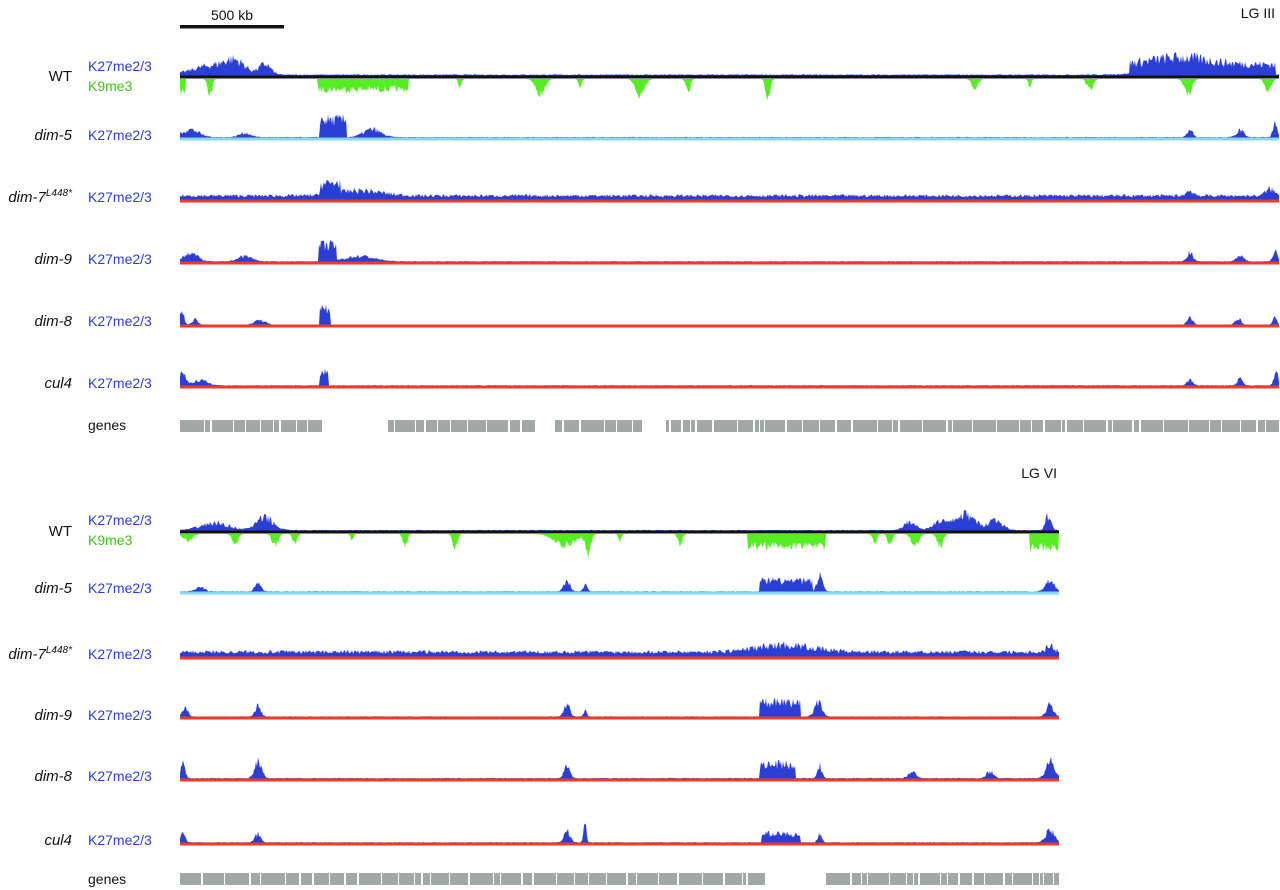 The width and height of the screenshot is (1280, 890). I want to click on signal-track-wt, so click(729, 76).